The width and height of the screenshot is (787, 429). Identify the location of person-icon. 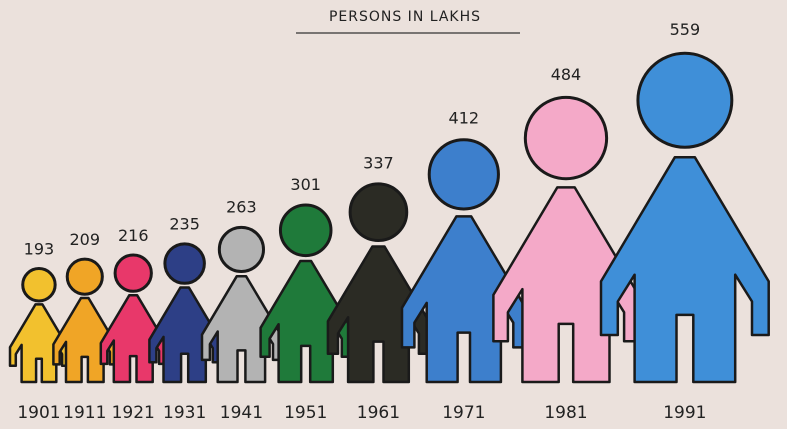
(185, 313).